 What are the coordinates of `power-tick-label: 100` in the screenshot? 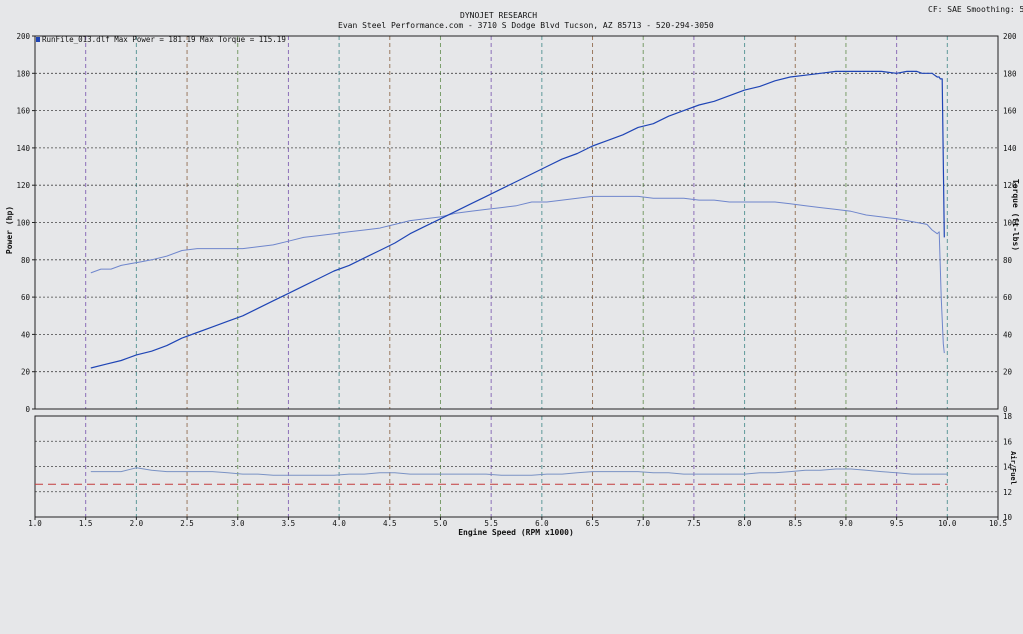 It's located at (23, 223).